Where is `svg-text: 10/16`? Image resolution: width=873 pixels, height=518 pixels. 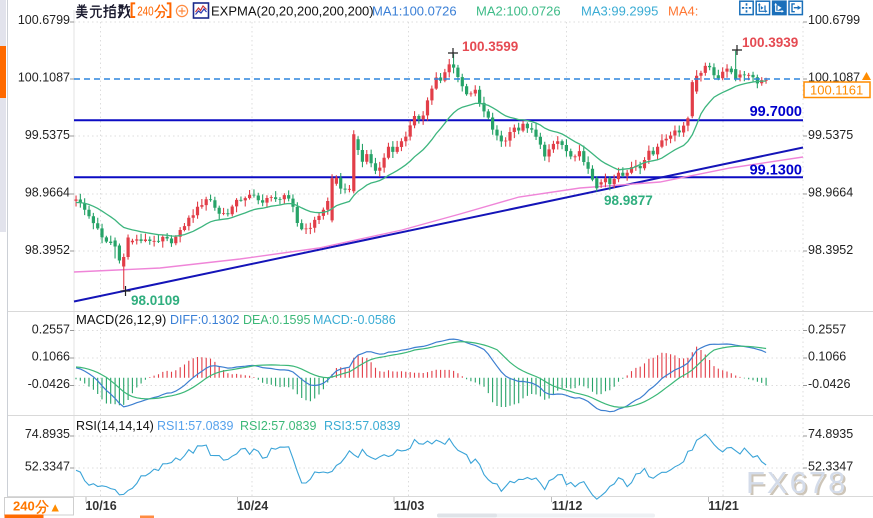
svg-text: 10/16 is located at coordinates (100, 506).